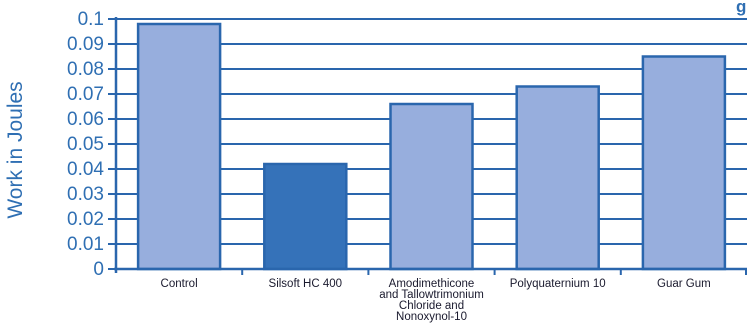 This screenshot has height=333, width=749. Describe the element at coordinates (558, 284) in the screenshot. I see `x-tick-label-3-0: Polyquaternium 10` at that location.